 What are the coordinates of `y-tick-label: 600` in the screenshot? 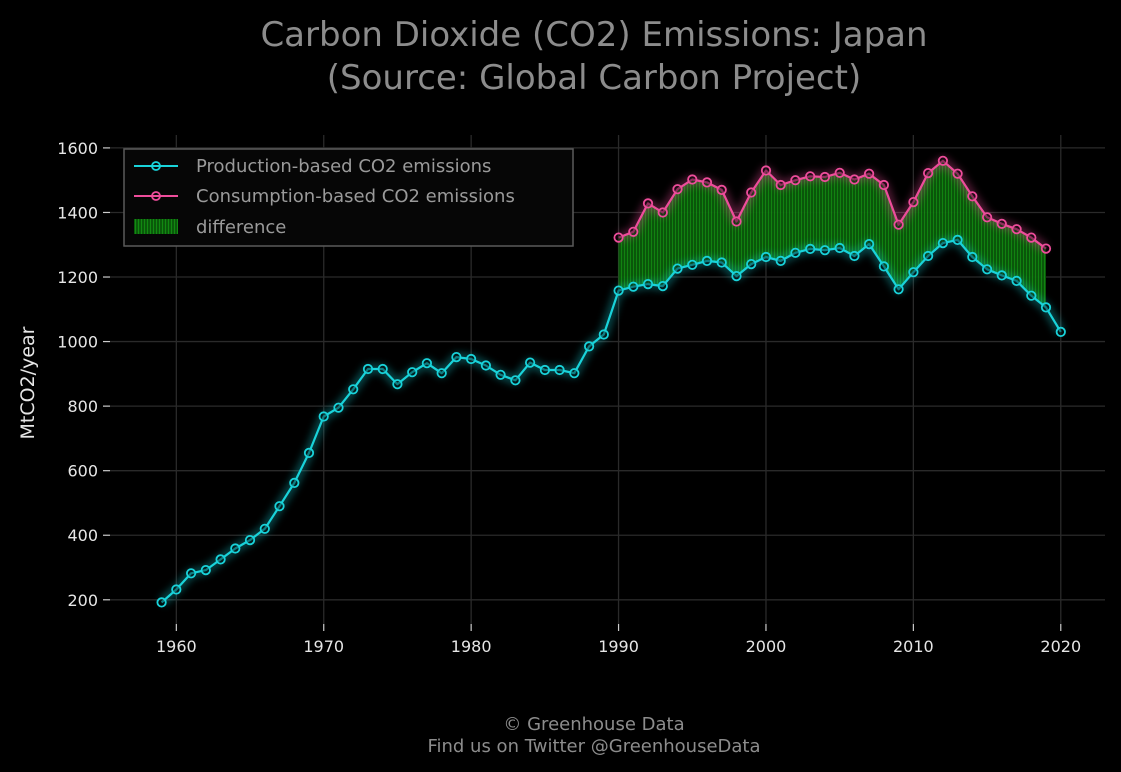 It's located at (82, 471).